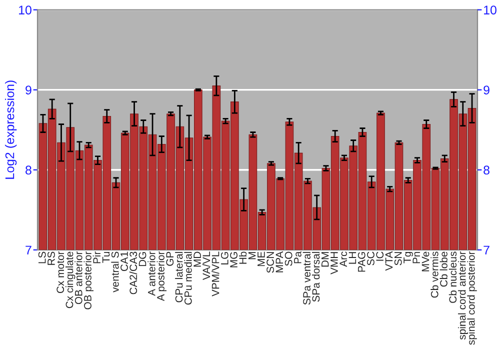 The image size is (500, 350). Describe the element at coordinates (344, 259) in the screenshot. I see `x-tick-label: Arc` at that location.